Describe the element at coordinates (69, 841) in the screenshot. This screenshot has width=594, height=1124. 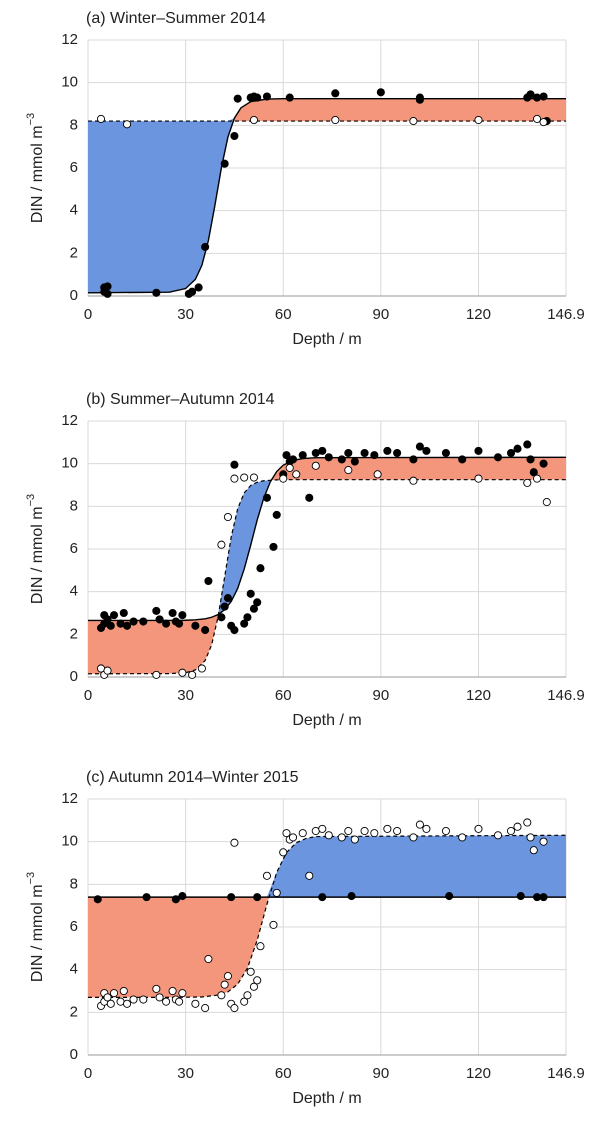
I see `y-tick-label: 10` at that location.